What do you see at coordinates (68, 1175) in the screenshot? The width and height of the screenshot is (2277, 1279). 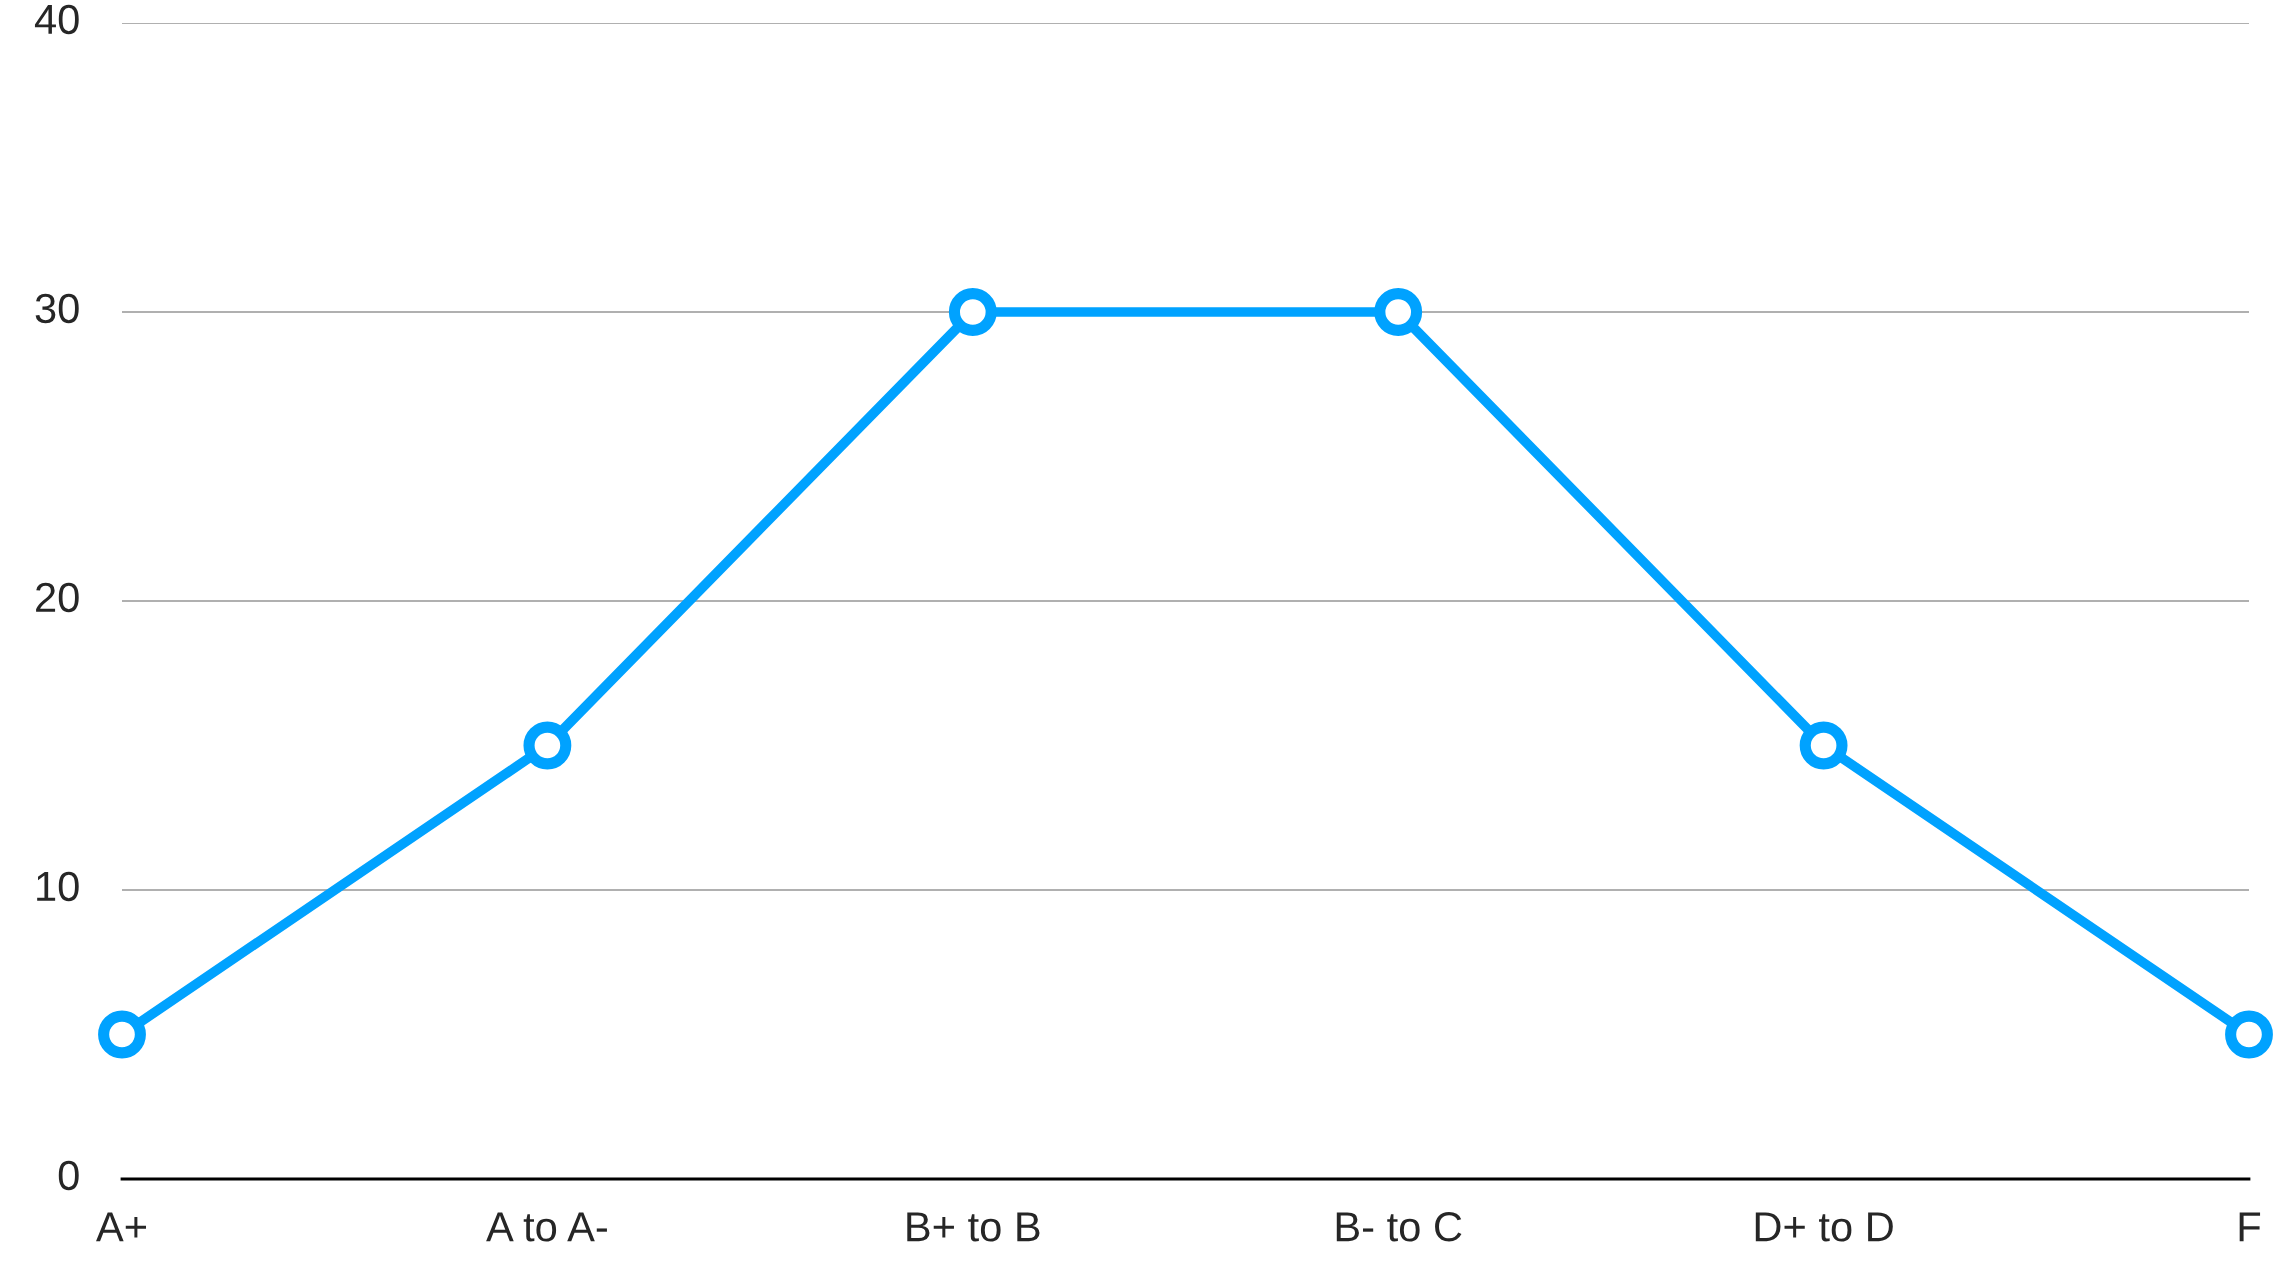 I see `y-tick-label: 0` at bounding box center [68, 1175].